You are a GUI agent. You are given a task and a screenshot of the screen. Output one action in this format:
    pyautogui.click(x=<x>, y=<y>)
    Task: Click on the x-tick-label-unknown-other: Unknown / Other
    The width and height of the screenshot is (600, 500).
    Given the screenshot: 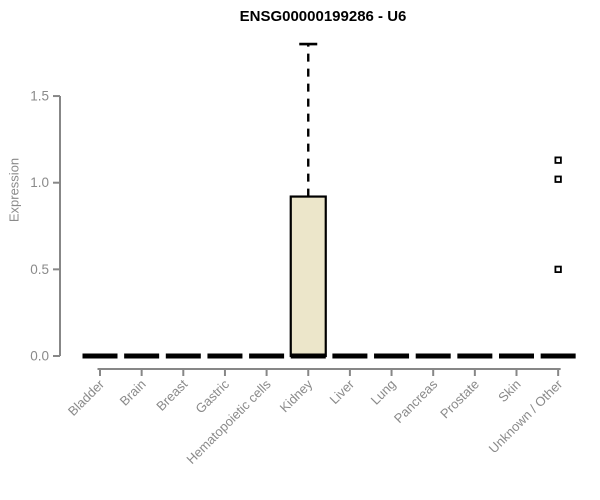 What is the action you would take?
    pyautogui.click(x=526, y=416)
    